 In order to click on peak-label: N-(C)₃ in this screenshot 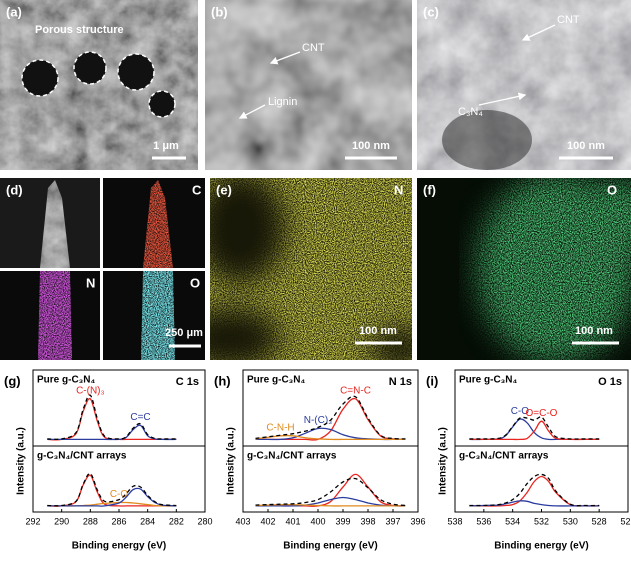, I will do `click(318, 420)`.